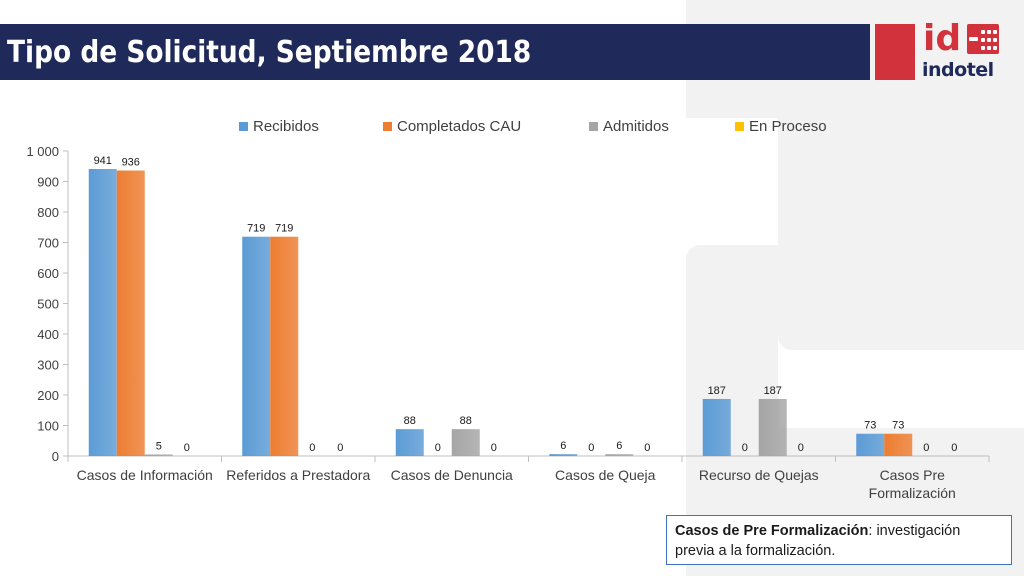 The height and width of the screenshot is (576, 1024). What do you see at coordinates (159, 446) in the screenshot?
I see `data-label: 5` at bounding box center [159, 446].